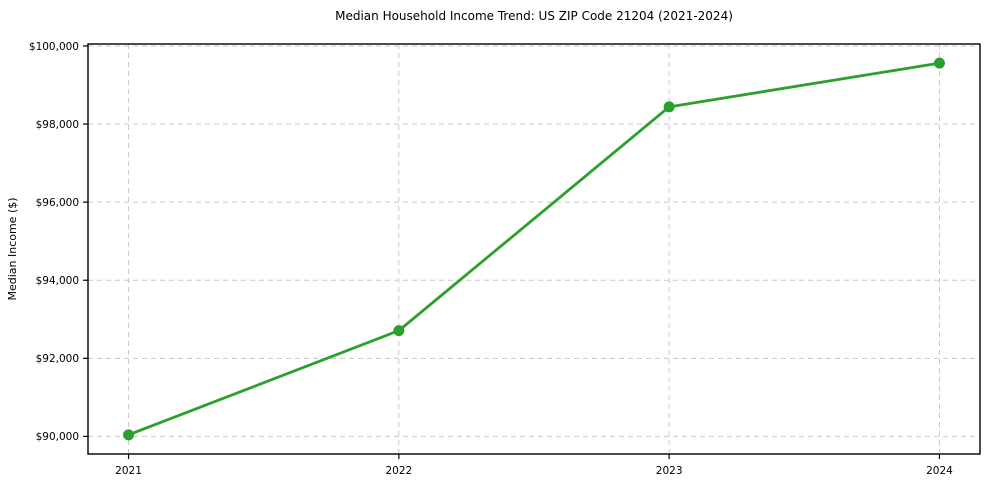 Image resolution: width=989 pixels, height=490 pixels. What do you see at coordinates (12, 248) in the screenshot?
I see `y-axis-label: Median Income ($)` at bounding box center [12, 248].